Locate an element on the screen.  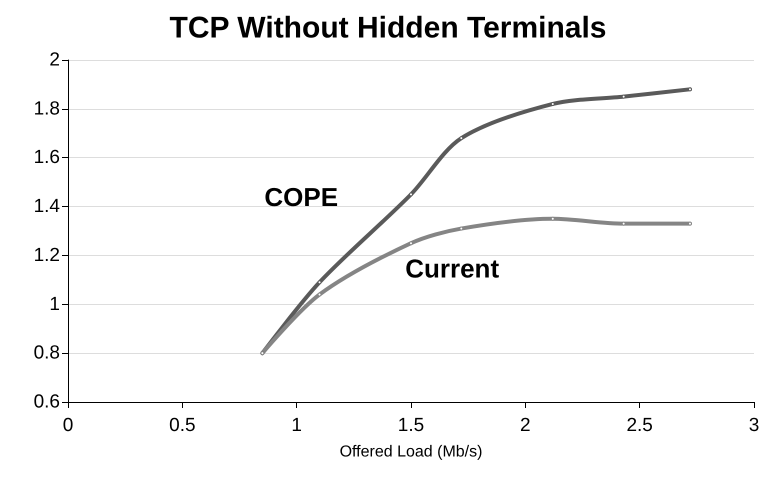
y-tick-label: 1.6 is located at coordinates (47, 157).